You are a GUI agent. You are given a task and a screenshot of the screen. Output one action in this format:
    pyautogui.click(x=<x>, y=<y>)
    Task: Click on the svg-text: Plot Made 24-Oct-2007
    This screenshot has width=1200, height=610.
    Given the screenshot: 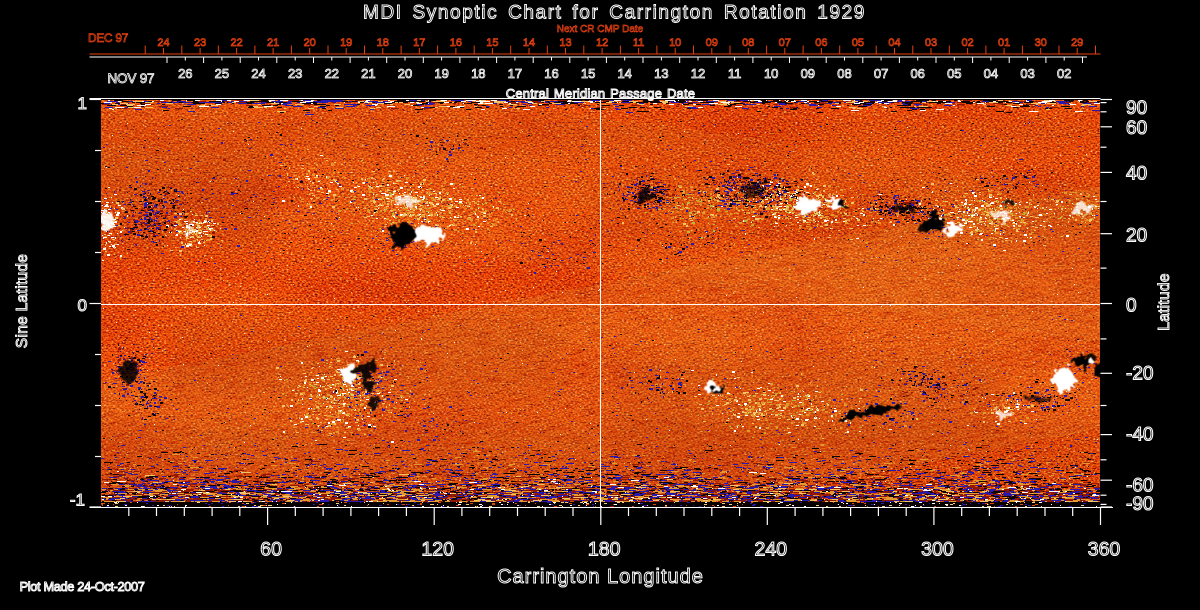 What is the action you would take?
    pyautogui.click(x=82, y=586)
    